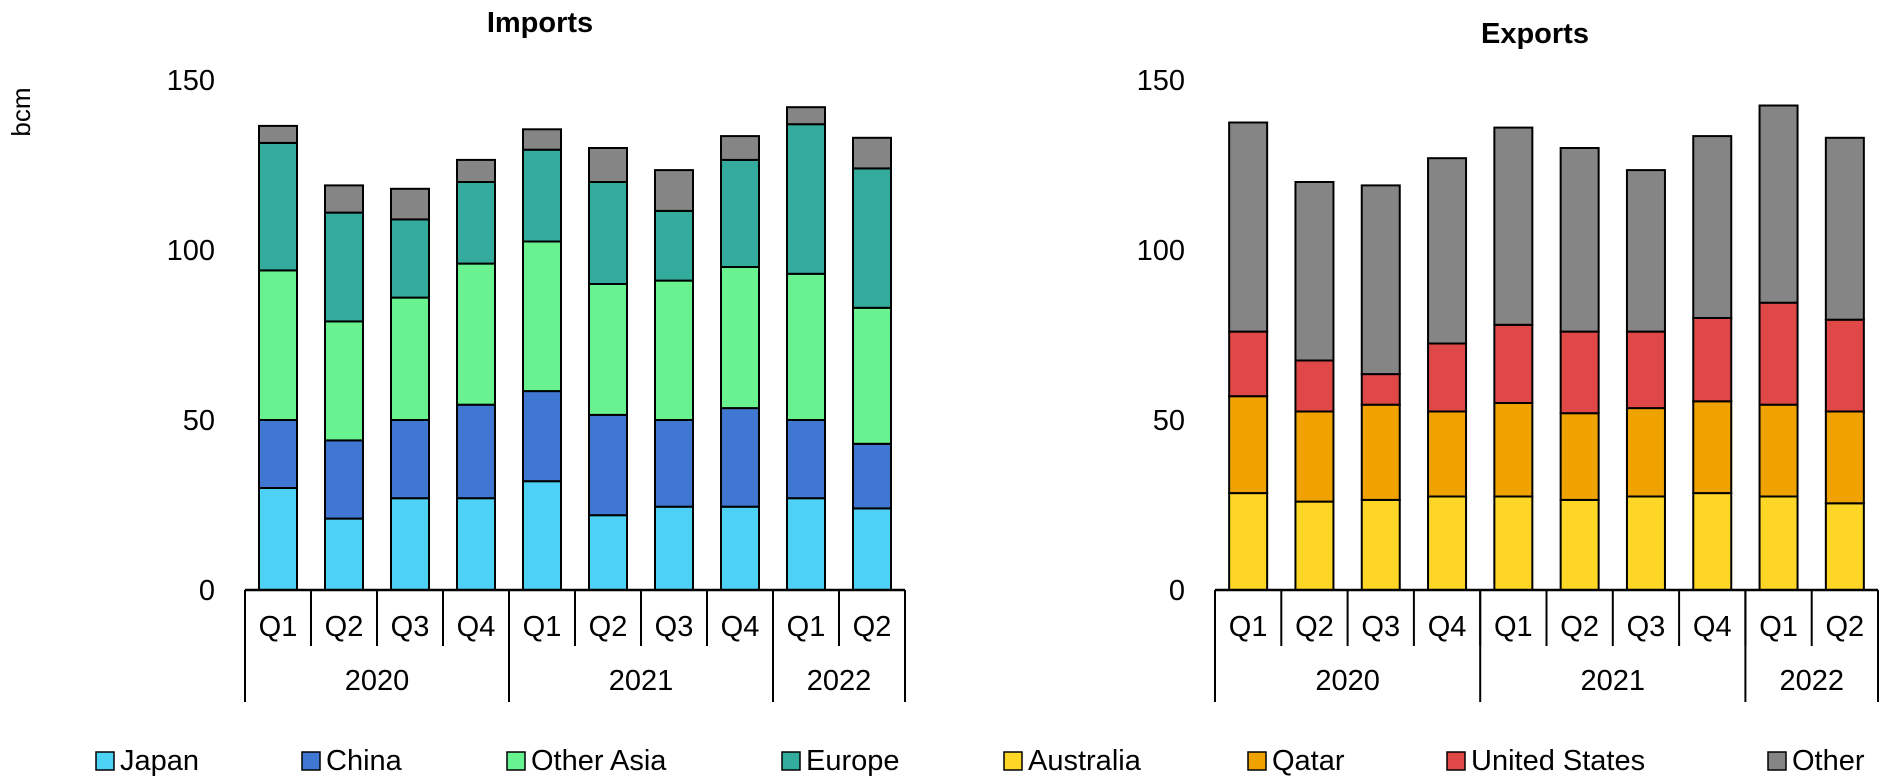  I want to click on legend-label-china: China, so click(364, 761).